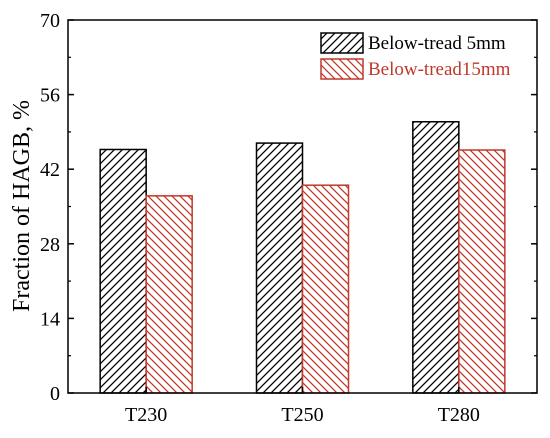 The width and height of the screenshot is (550, 438). I want to click on legend-label: Below-tread15mm, so click(439, 69).